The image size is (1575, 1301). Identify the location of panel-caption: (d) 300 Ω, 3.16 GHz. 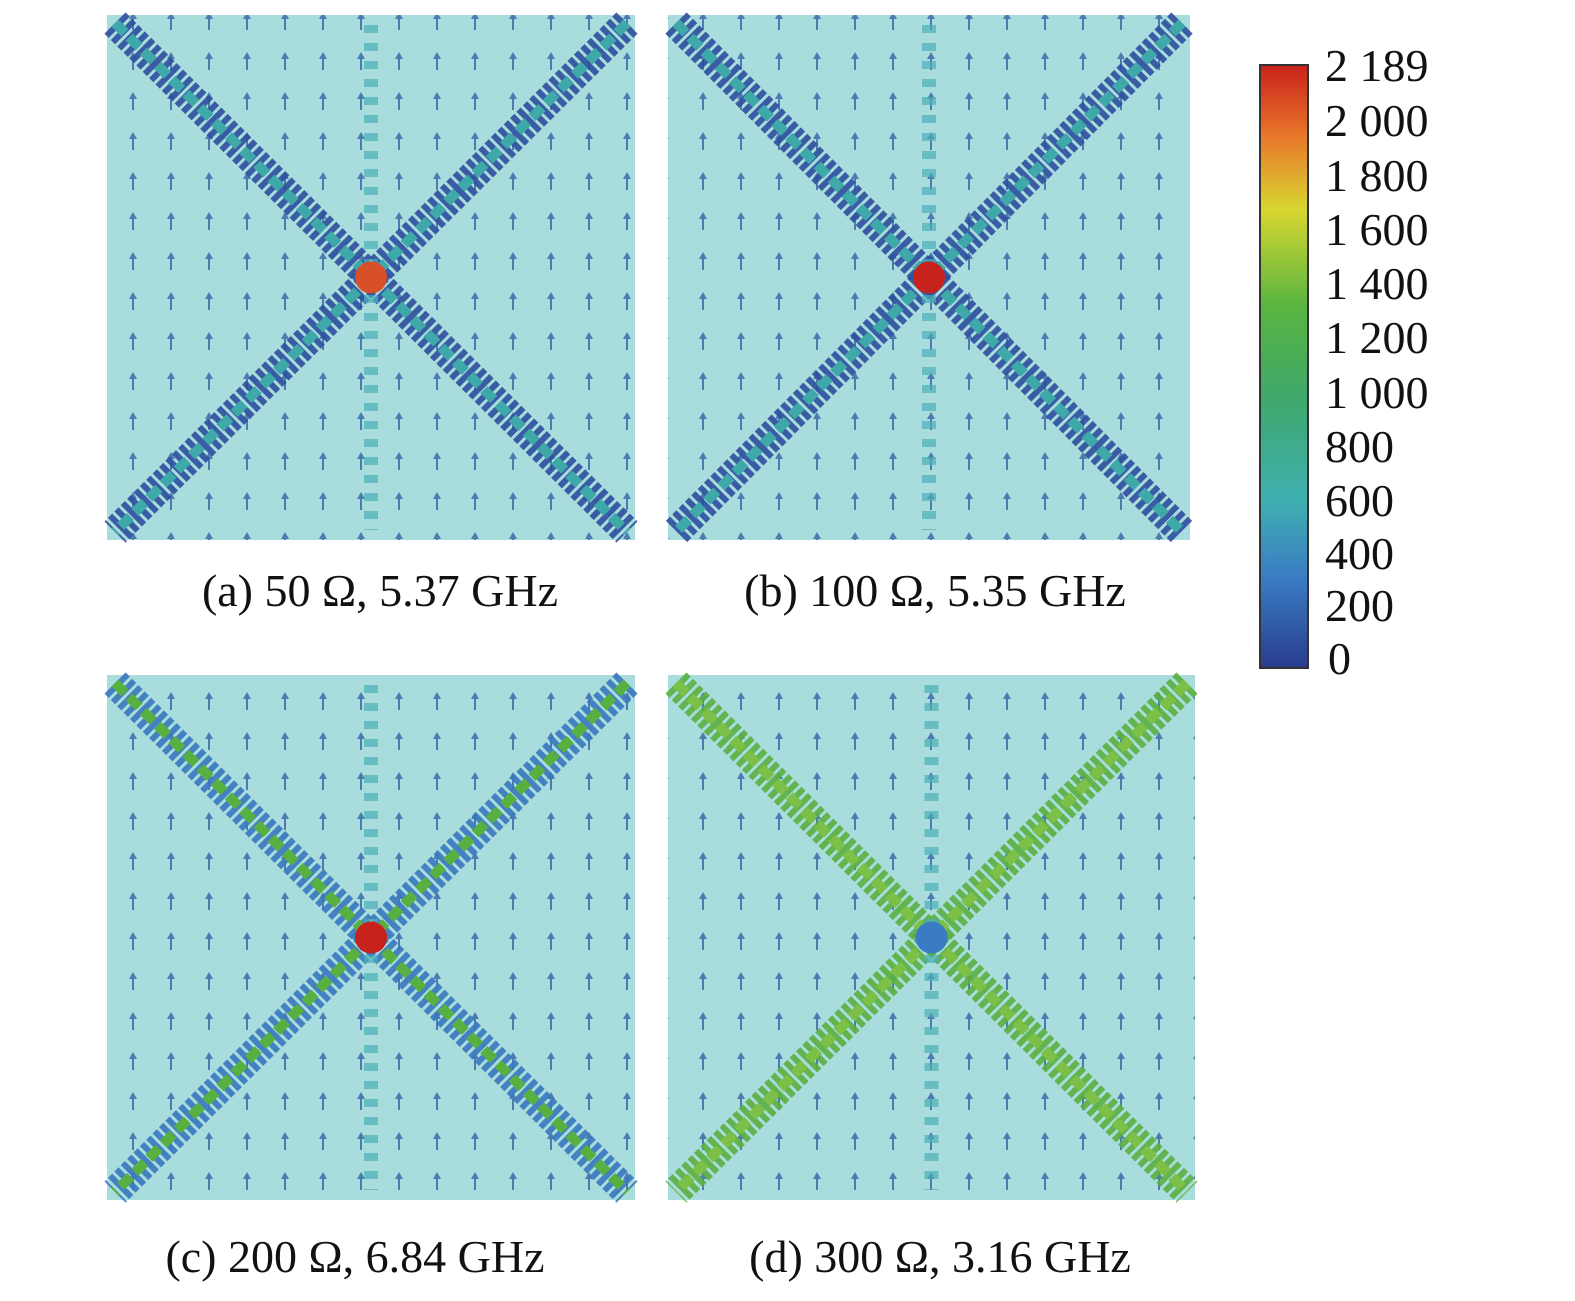
(940, 1256).